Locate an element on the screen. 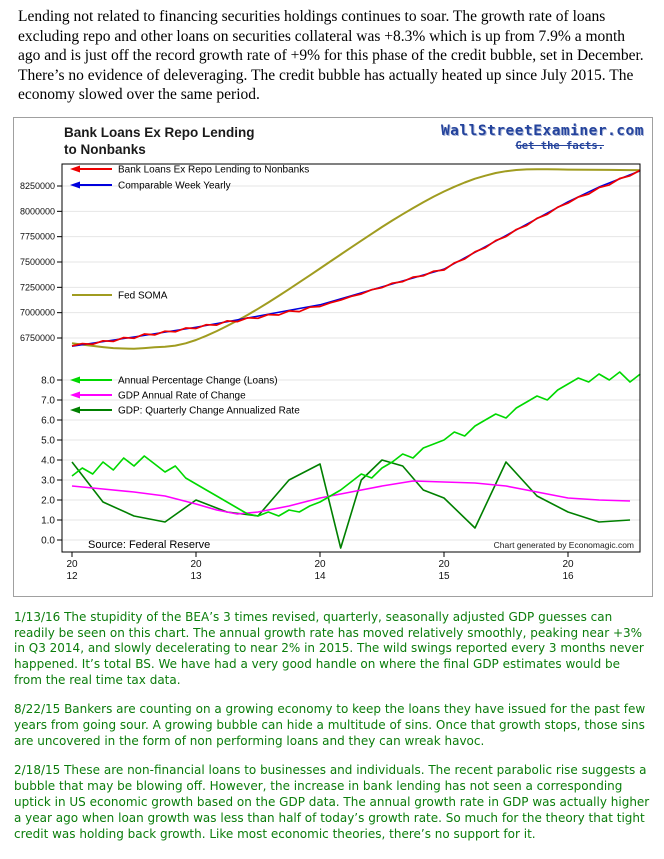 This screenshot has height=859, width=664. chart-title: Bank Loans Ex Repo Lending to Nonbanks is located at coordinates (159, 141).